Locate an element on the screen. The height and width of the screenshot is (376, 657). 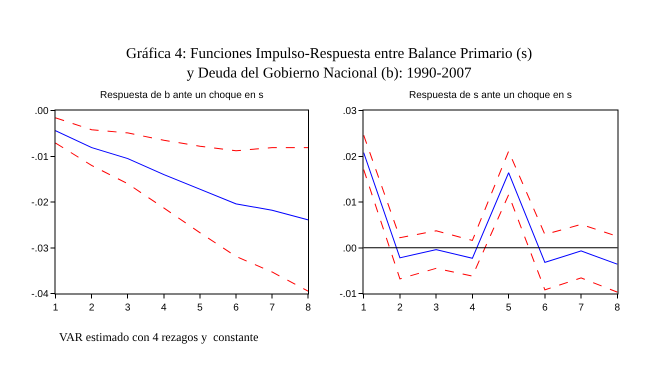
y-tick-label: .02 is located at coordinates (350, 157).